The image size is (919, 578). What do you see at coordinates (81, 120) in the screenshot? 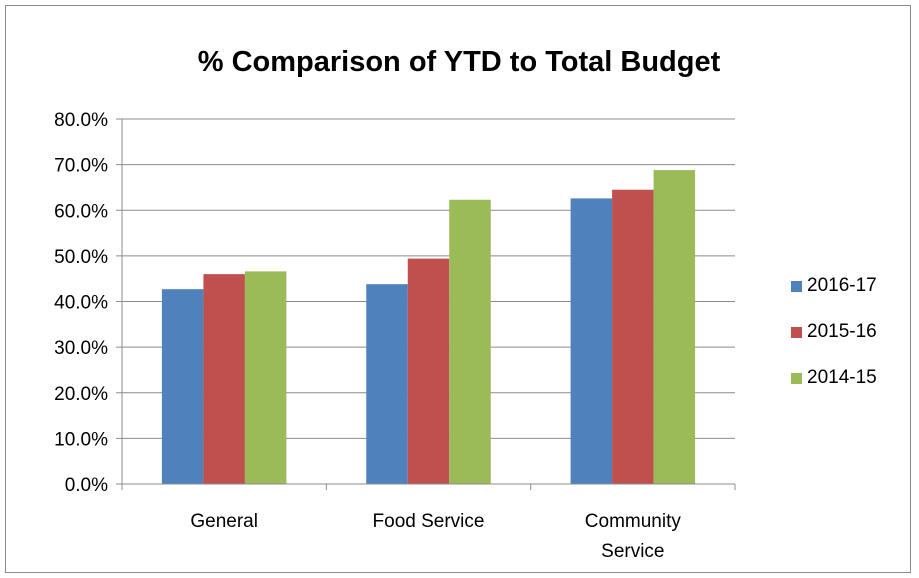
I see `y-tick-label: 80.0%` at bounding box center [81, 120].